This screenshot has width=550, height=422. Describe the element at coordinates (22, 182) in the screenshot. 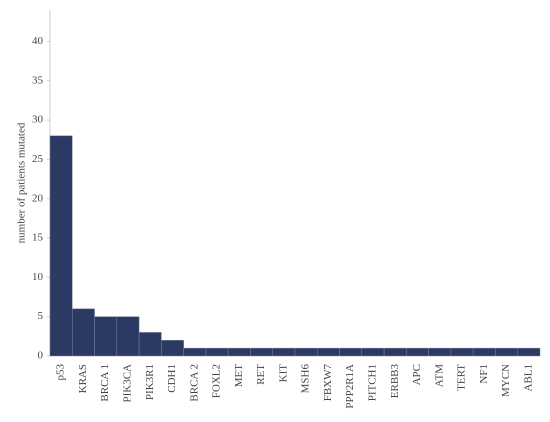

I see `y-axis-label: number of patients mutated` at that location.